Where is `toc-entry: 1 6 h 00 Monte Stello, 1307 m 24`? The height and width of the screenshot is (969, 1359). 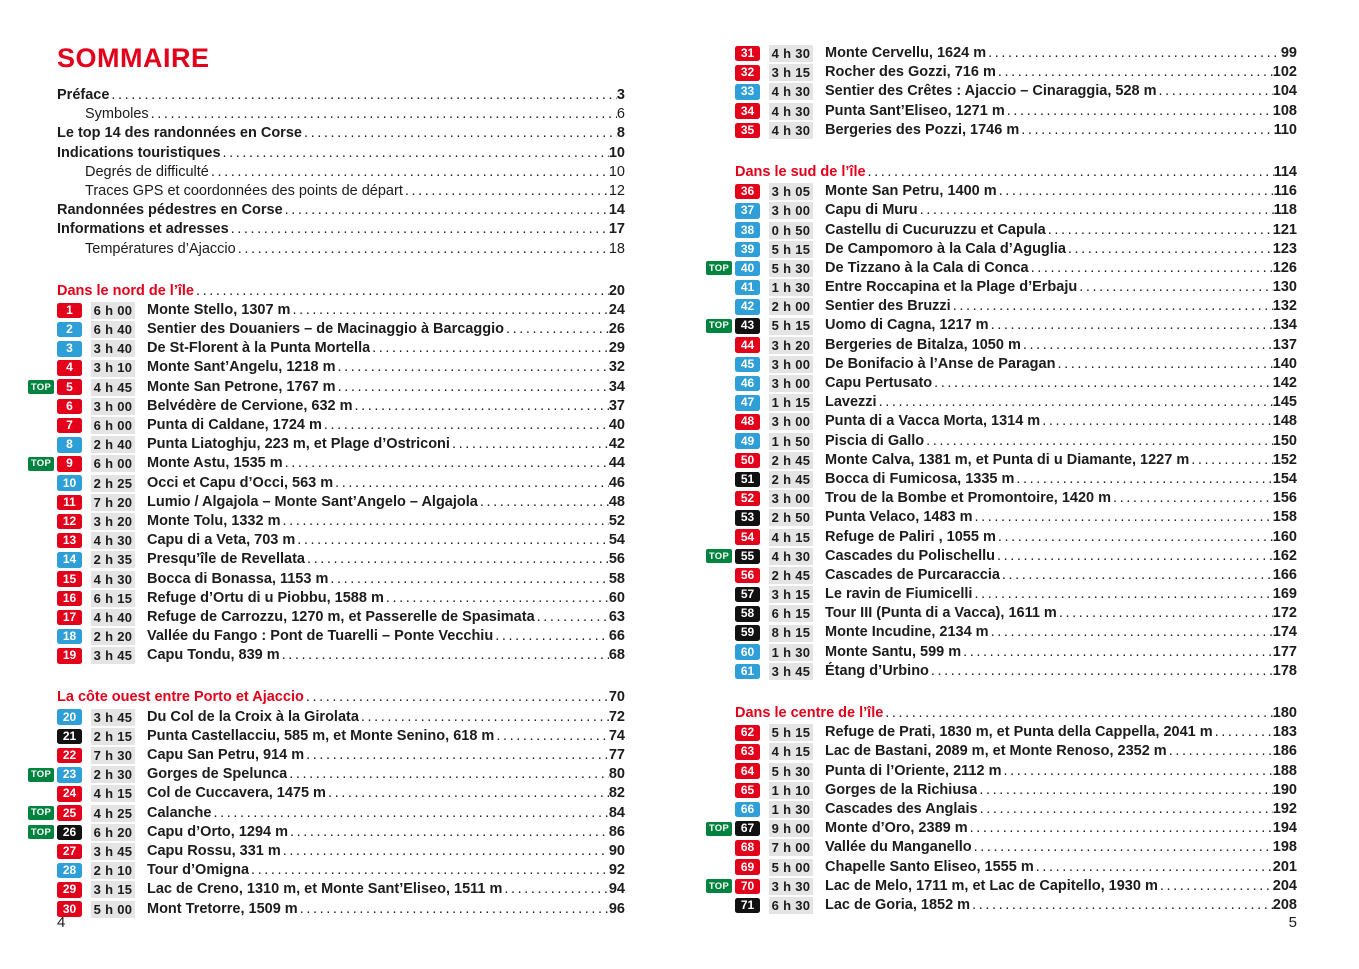 toc-entry: 1 6 h 00 Monte Stello, 1307 m 24 is located at coordinates (341, 310).